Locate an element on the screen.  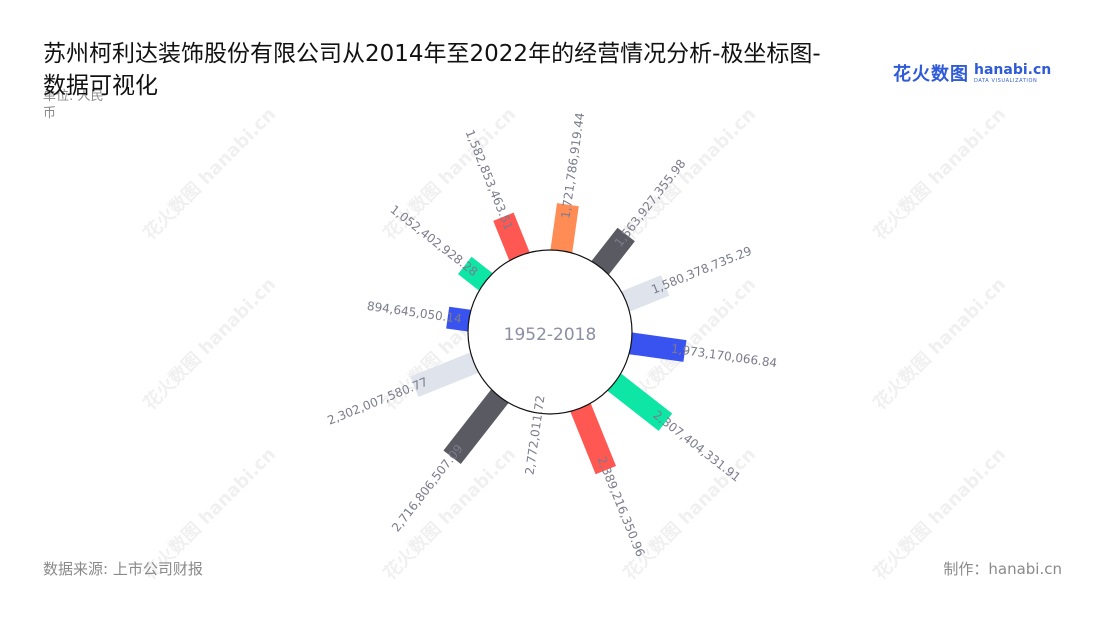
bar-group is located at coordinates (548, 339).